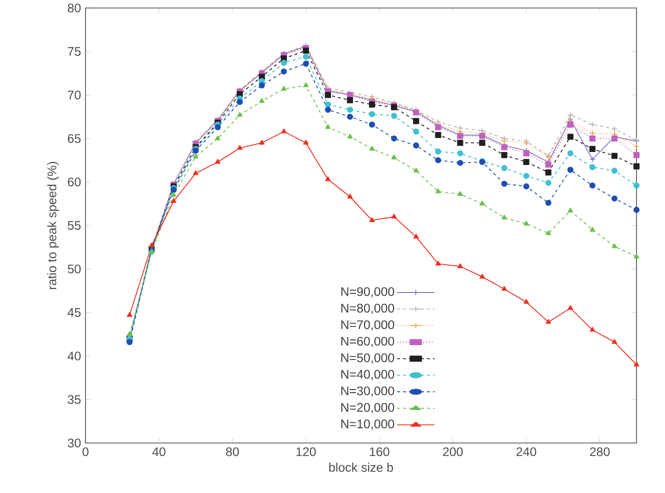 The width and height of the screenshot is (665, 493). I want to click on x-axis-title: block size b, so click(361, 467).